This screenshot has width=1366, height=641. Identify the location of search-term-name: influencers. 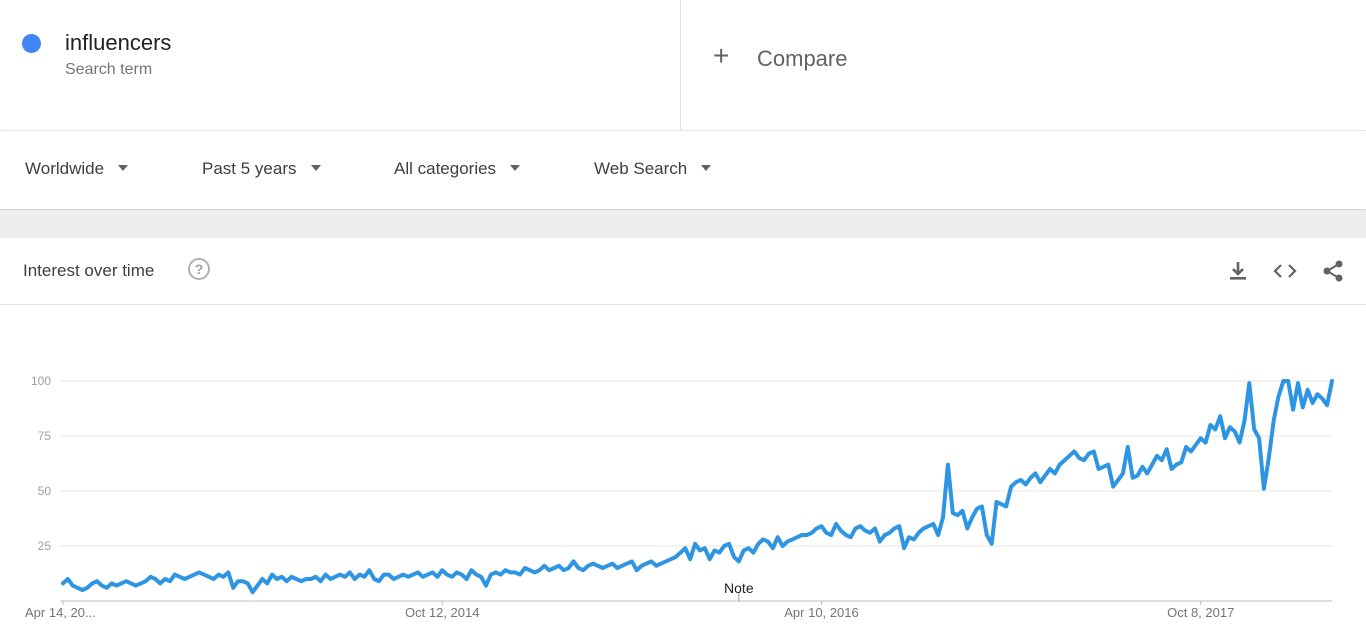
(118, 42).